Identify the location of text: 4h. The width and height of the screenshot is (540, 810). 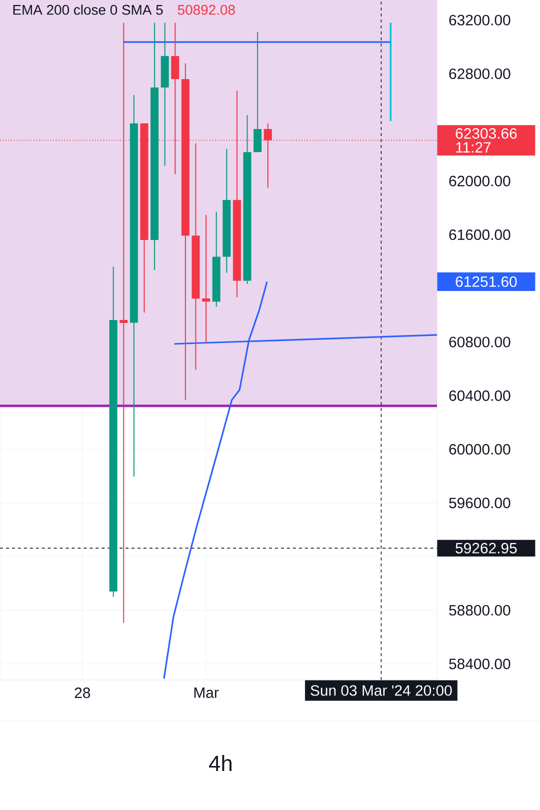
(220, 763).